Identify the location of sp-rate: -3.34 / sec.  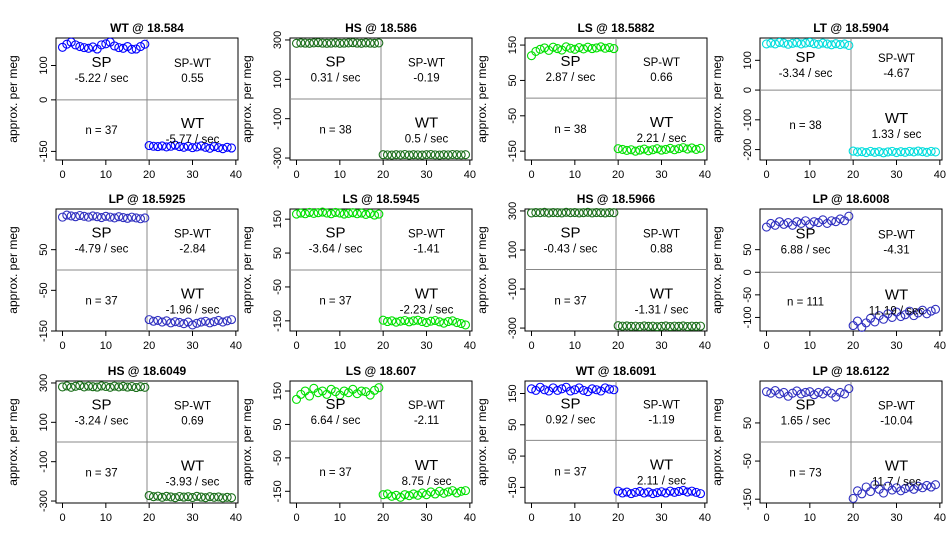
(806, 74).